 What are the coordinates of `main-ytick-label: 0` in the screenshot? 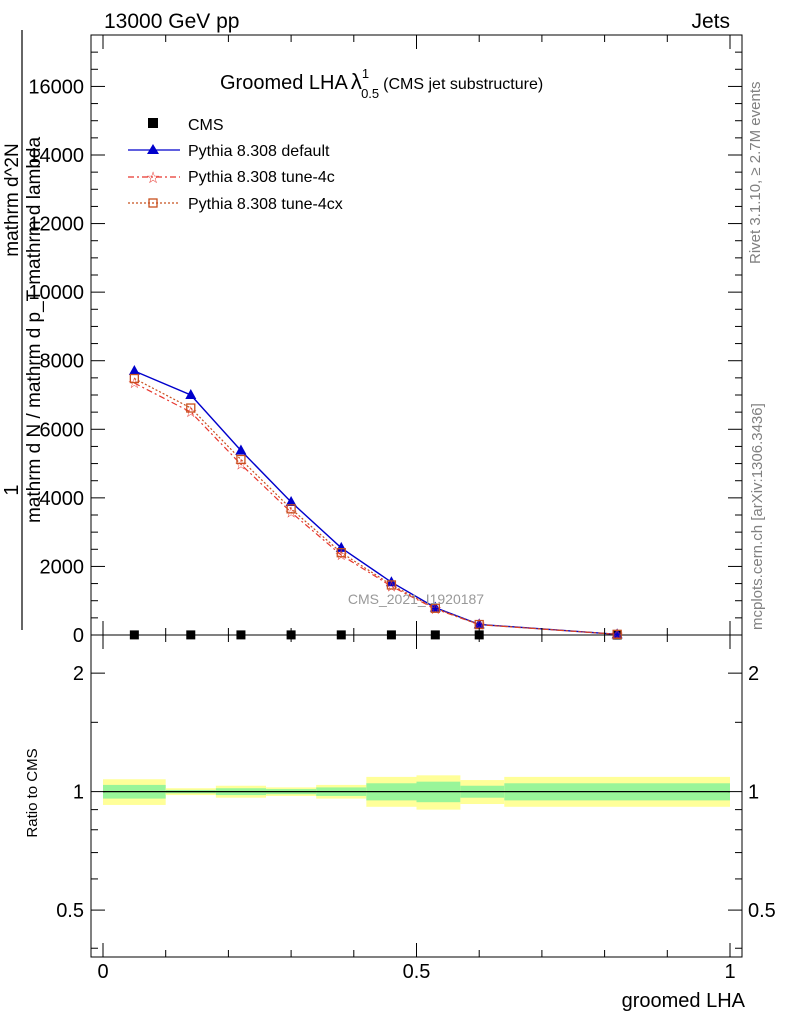 It's located at (78, 636).